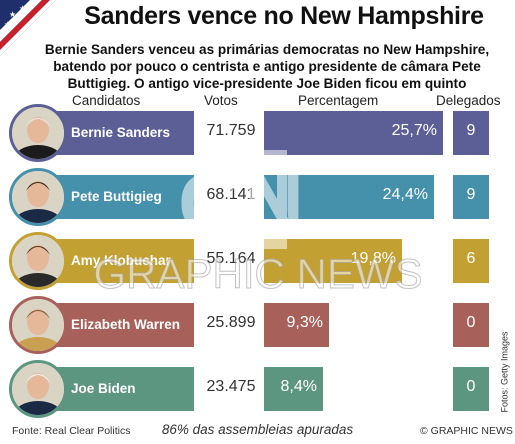 Image resolution: width=515 pixels, height=444 pixels. What do you see at coordinates (71, 431) in the screenshot?
I see `source: Fonte: Real Clear Politics` at bounding box center [71, 431].